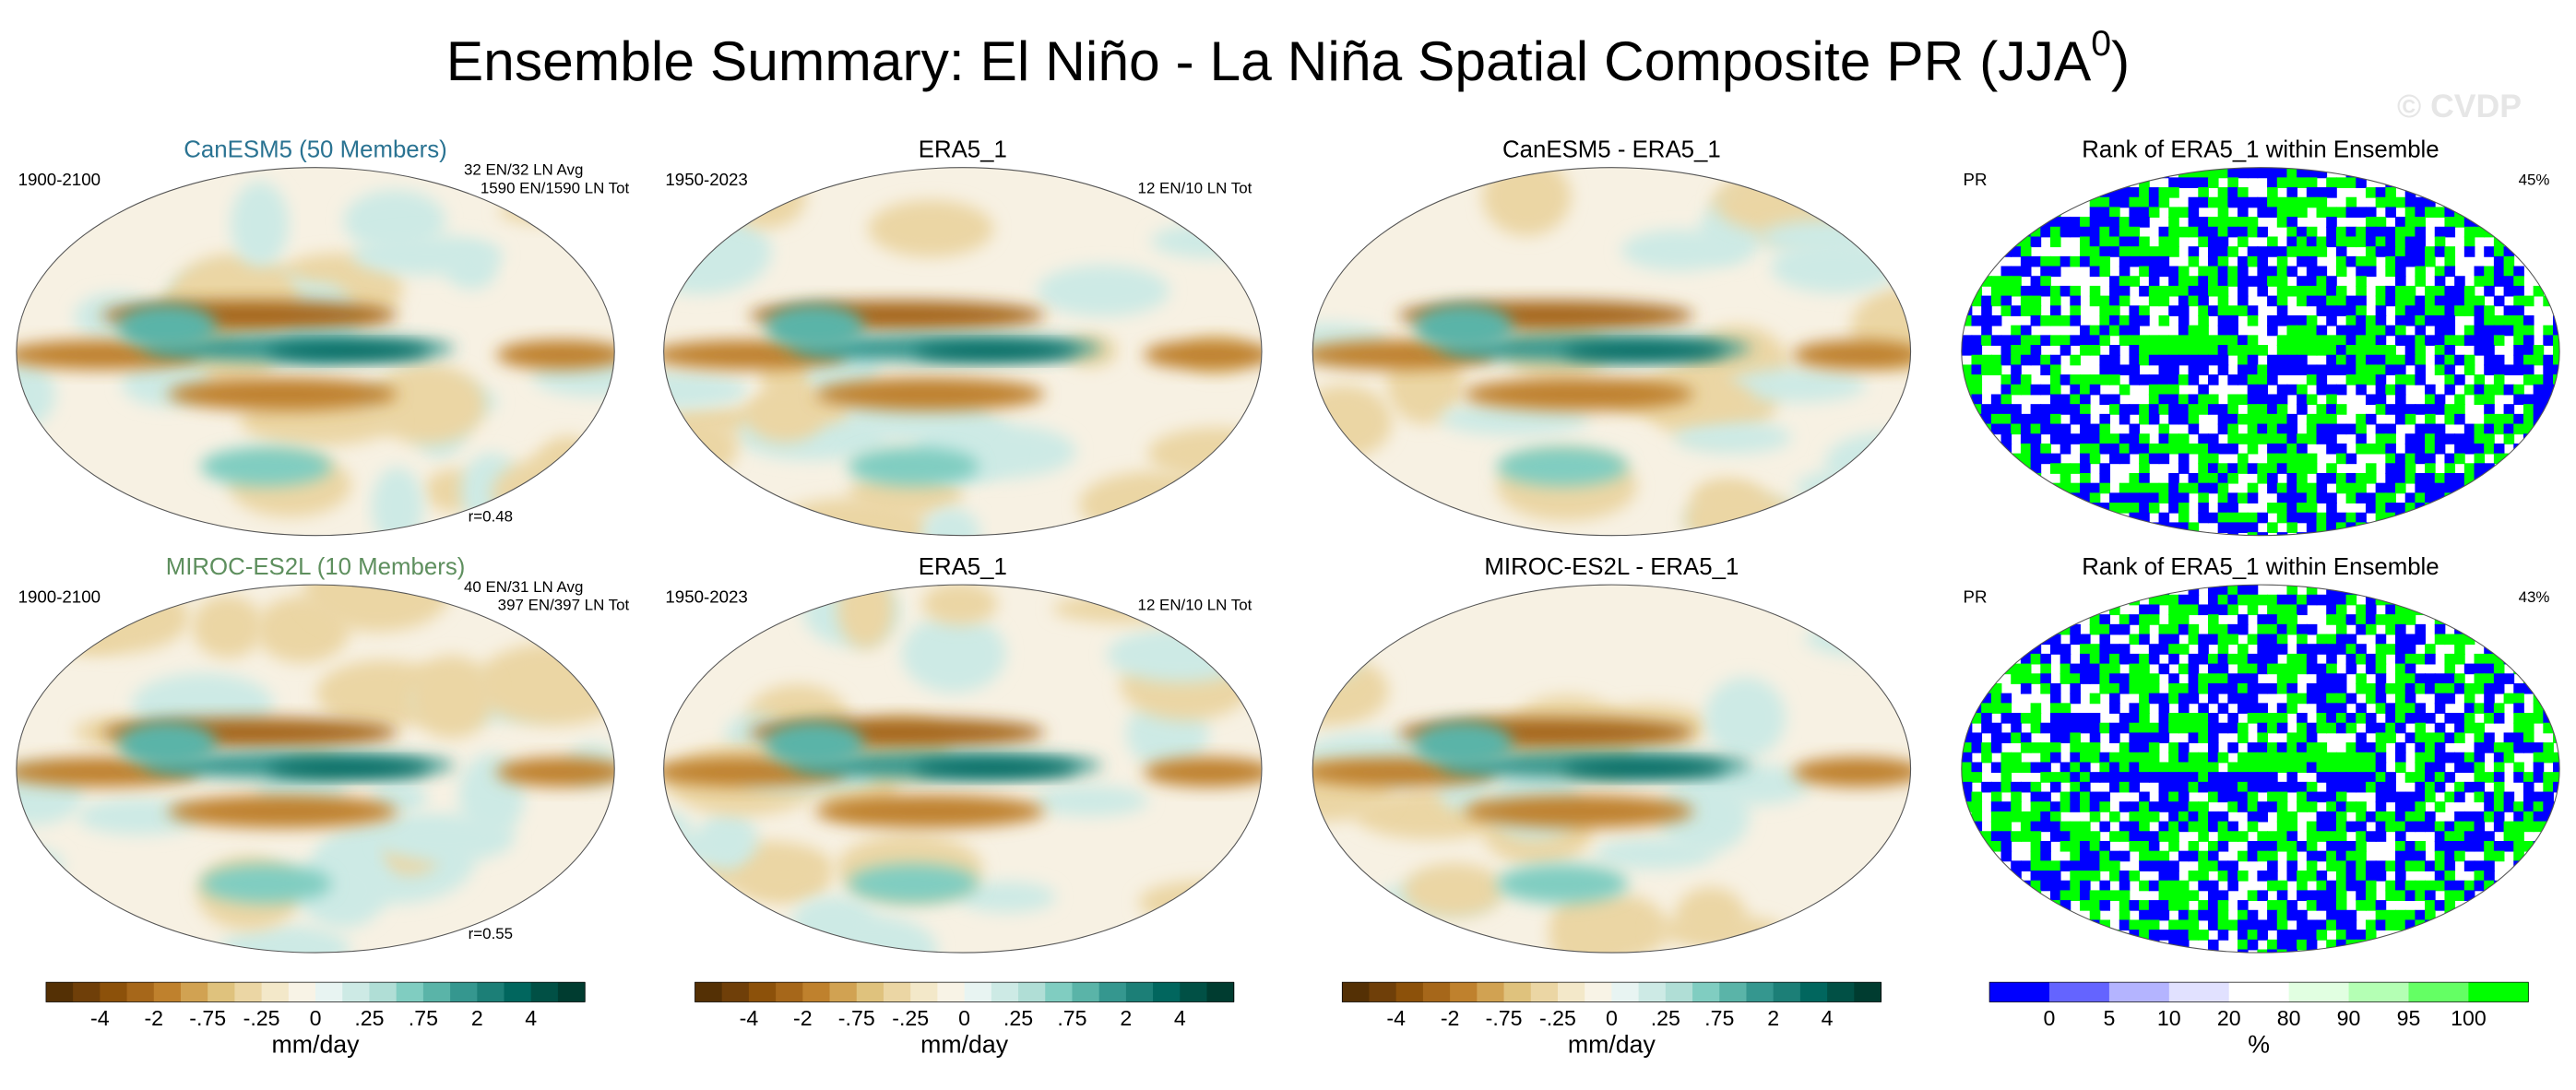 This screenshot has height=1090, width=2576. I want to click on precip-anomaly, so click(688, 895).